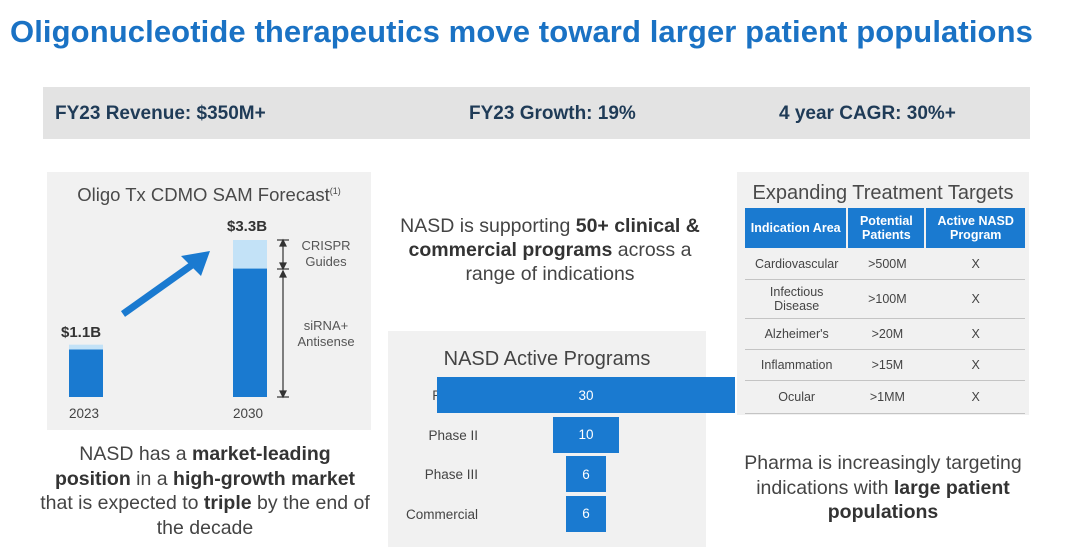 This screenshot has width=1080, height=555. I want to click on cell-patients: >500M, so click(887, 264).